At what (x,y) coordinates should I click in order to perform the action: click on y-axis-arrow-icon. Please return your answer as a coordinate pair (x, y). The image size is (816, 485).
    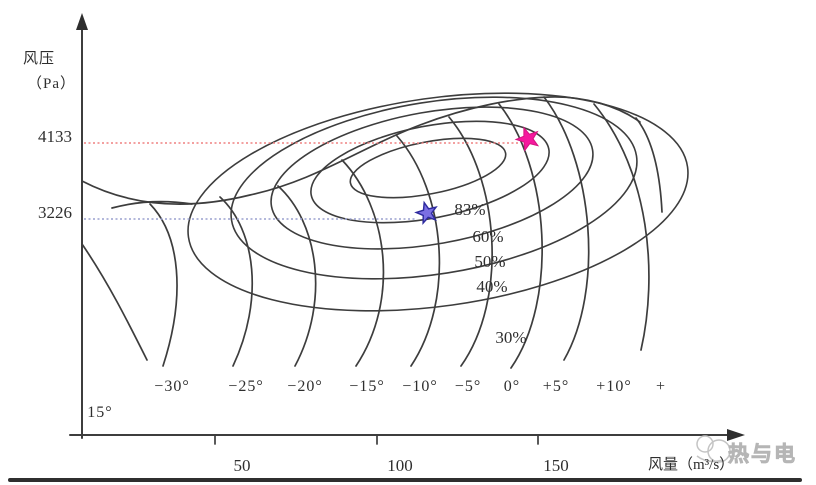
    Looking at the image, I should click on (82, 21).